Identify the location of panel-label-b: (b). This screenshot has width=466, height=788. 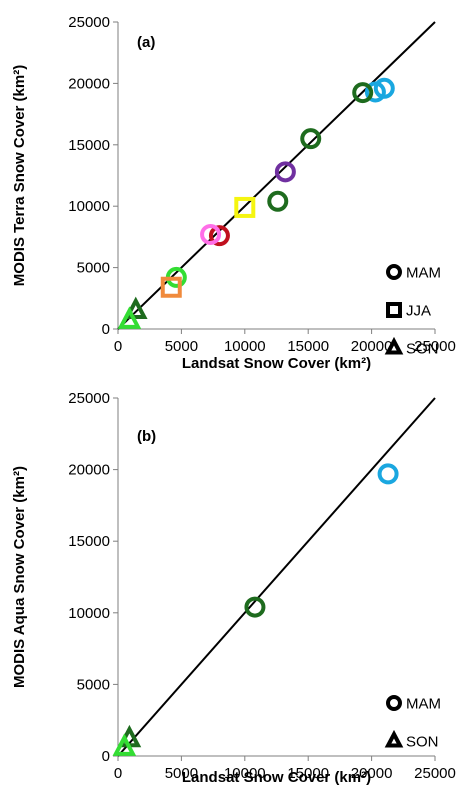
(146, 436).